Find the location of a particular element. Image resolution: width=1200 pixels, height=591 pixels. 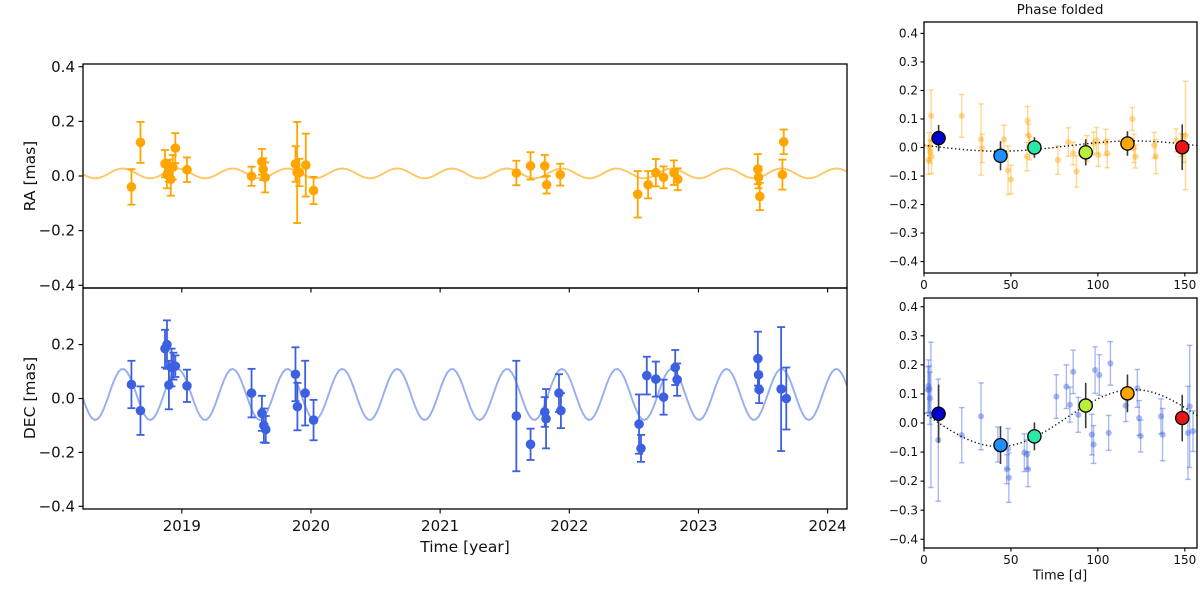

x-tick-label: 0 is located at coordinates (924, 285).